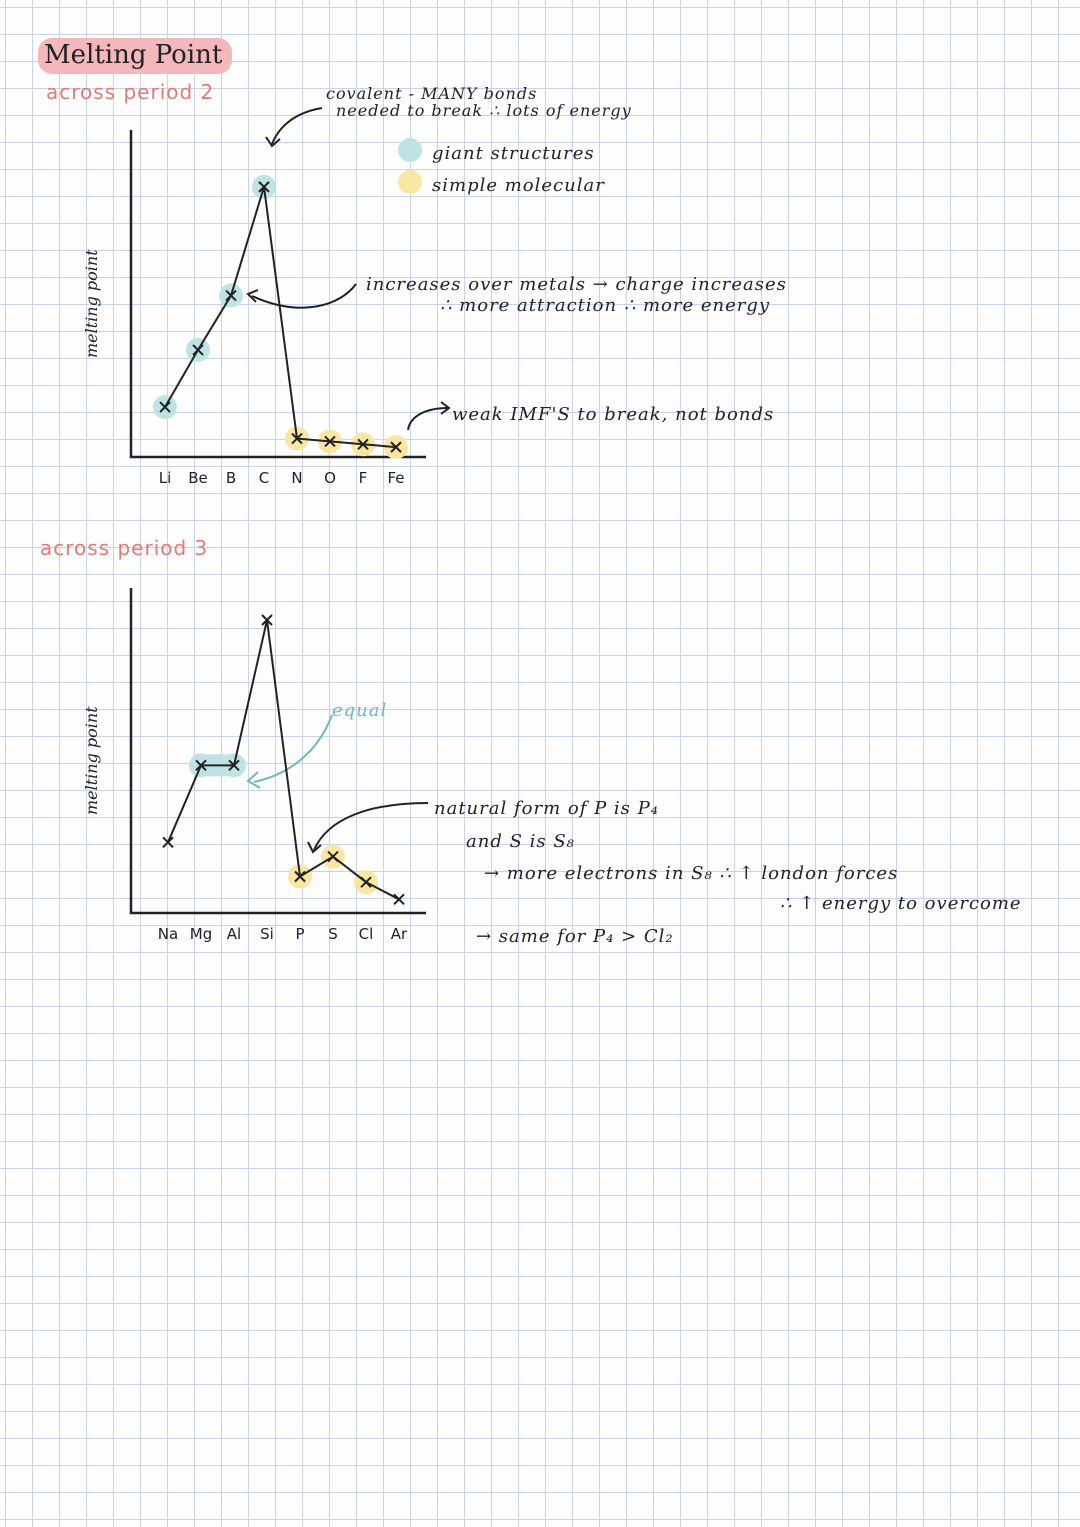 The height and width of the screenshot is (1527, 1080). What do you see at coordinates (546, 808) in the screenshot?
I see `period3-note-natural-1: natural form of P is P₄` at bounding box center [546, 808].